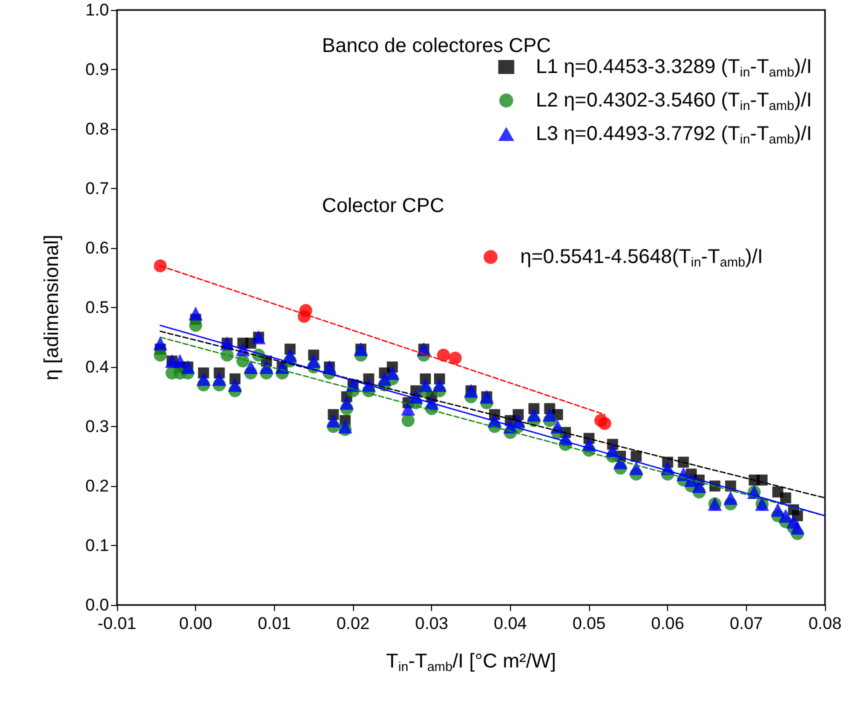 The width and height of the screenshot is (857, 711). What do you see at coordinates (274, 623) in the screenshot?
I see `x-tick-label: 0.01` at bounding box center [274, 623].